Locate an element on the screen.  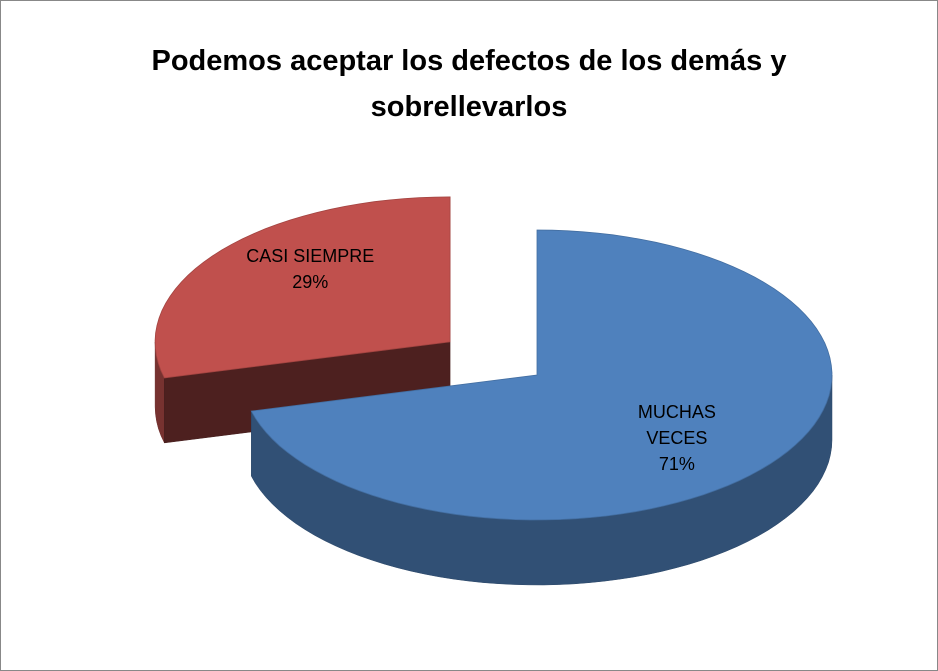
value-label: 29% is located at coordinates (310, 281).